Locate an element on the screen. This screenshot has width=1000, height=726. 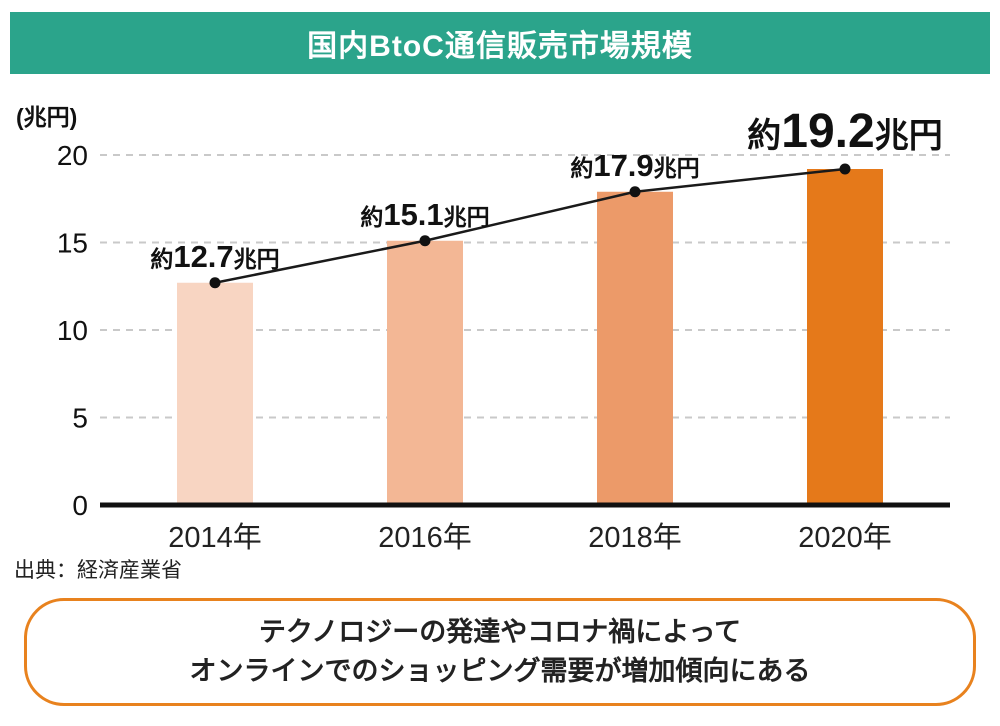
y-tick-label: 5 is located at coordinates (80, 418).